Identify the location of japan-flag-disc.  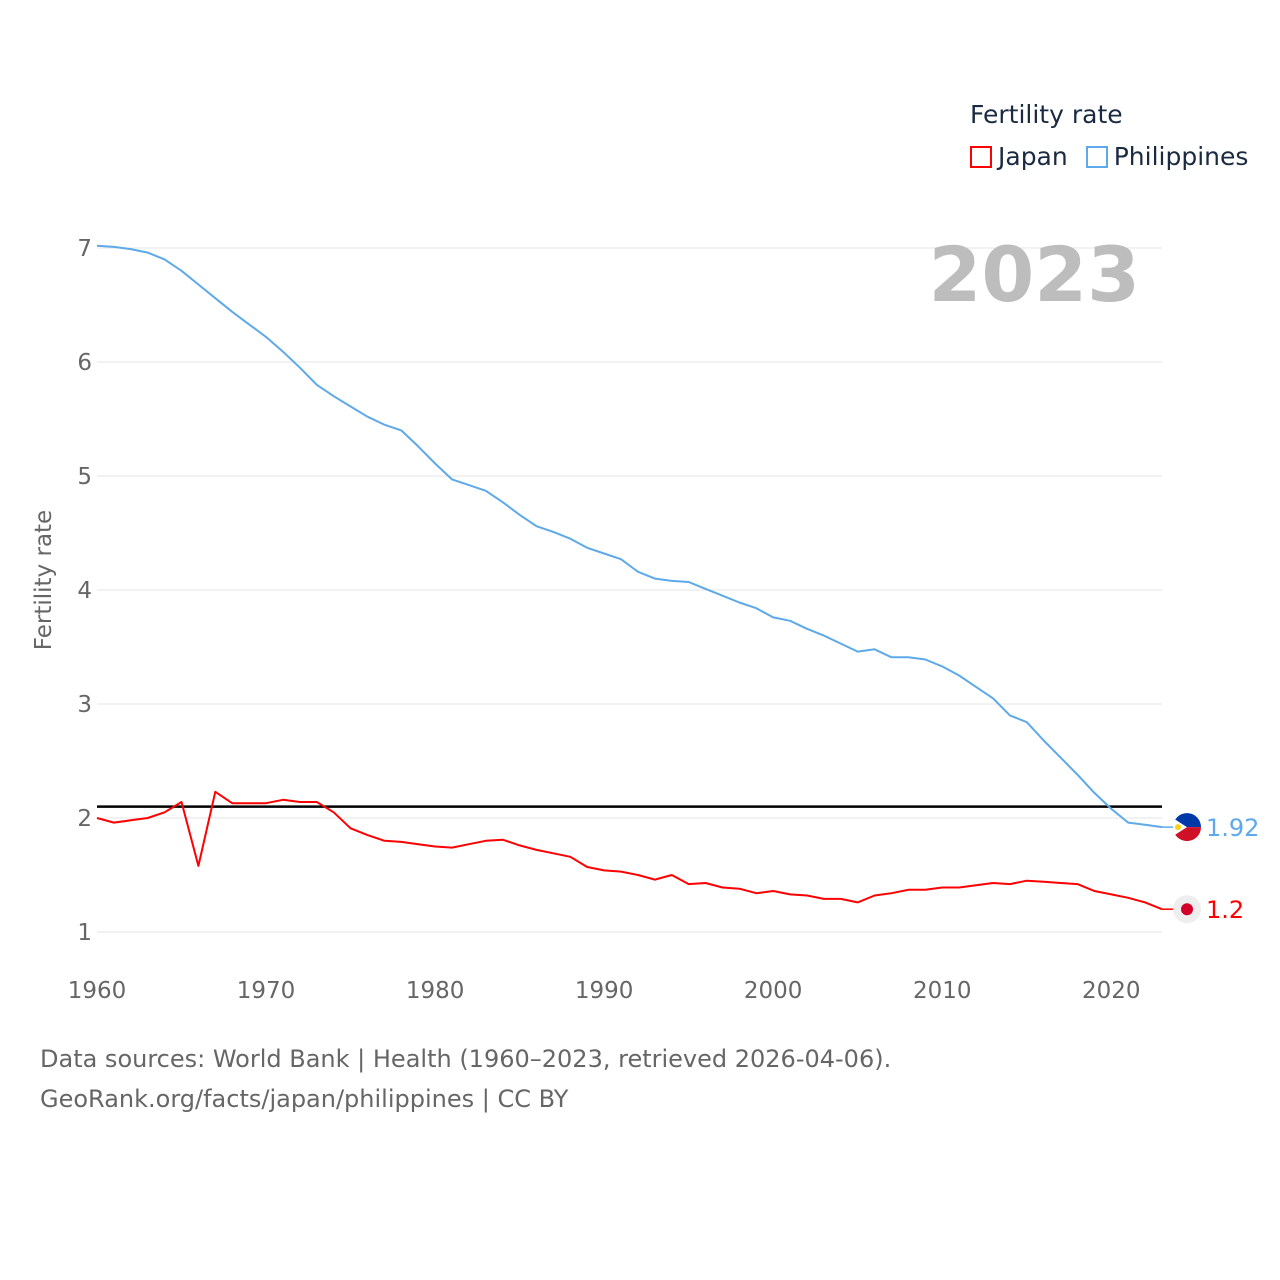
(1187, 909).